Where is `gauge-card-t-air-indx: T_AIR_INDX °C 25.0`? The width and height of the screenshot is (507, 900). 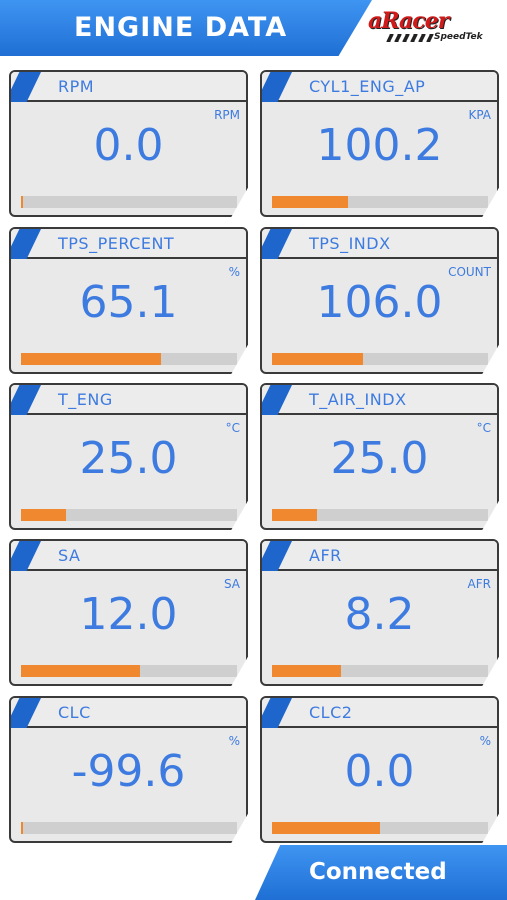 gauge-card-t-air-indx: T_AIR_INDX °C 25.0 is located at coordinates (379, 456).